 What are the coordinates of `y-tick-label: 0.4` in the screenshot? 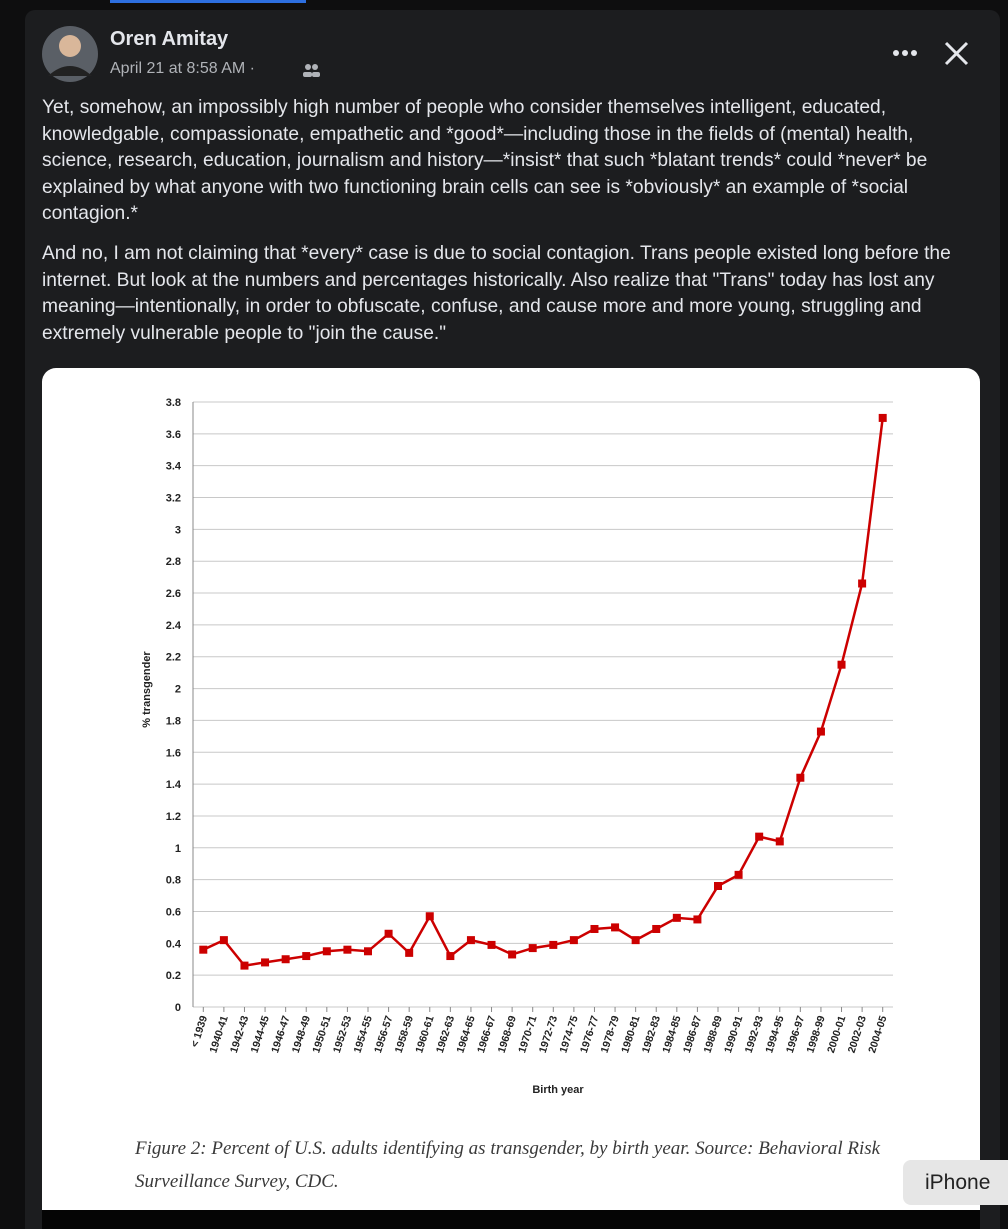 It's located at (174, 944).